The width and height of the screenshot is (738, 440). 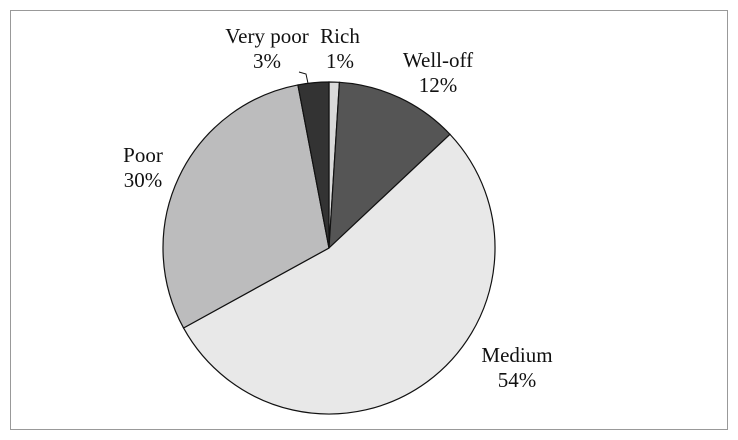 What do you see at coordinates (267, 61) in the screenshot?
I see `slice-value-label: 3%` at bounding box center [267, 61].